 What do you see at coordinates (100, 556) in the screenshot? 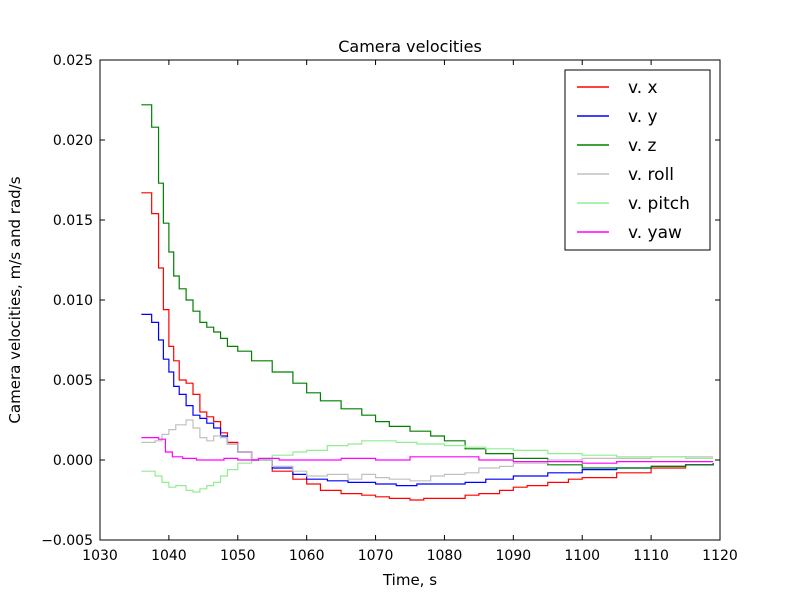
I see `x-tick-label: 1030` at bounding box center [100, 556].